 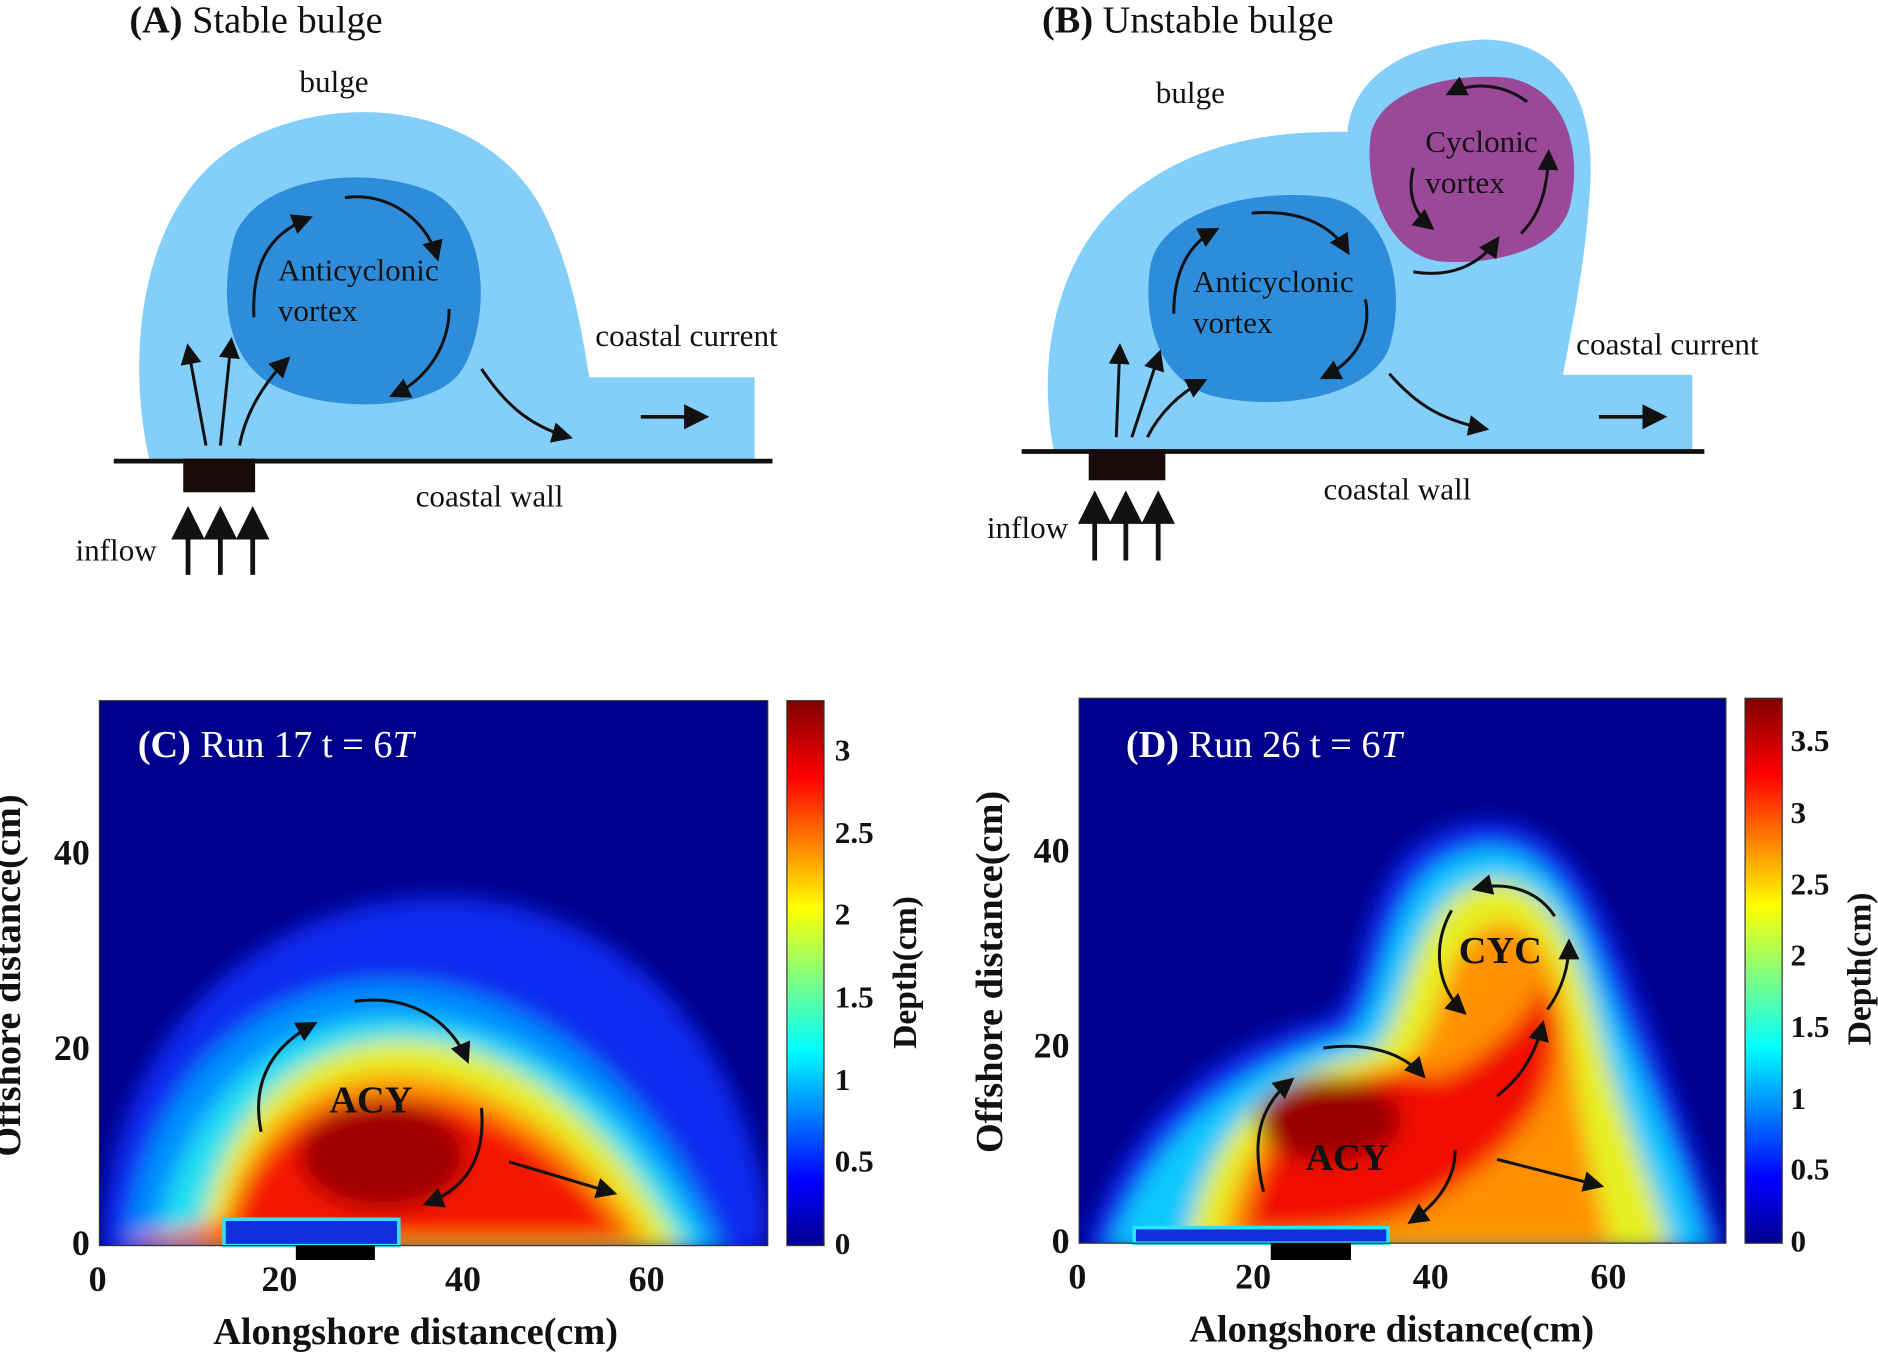 What do you see at coordinates (1481, 142) in the screenshot?
I see `cyclonic-label-line1: Cyclonic` at bounding box center [1481, 142].